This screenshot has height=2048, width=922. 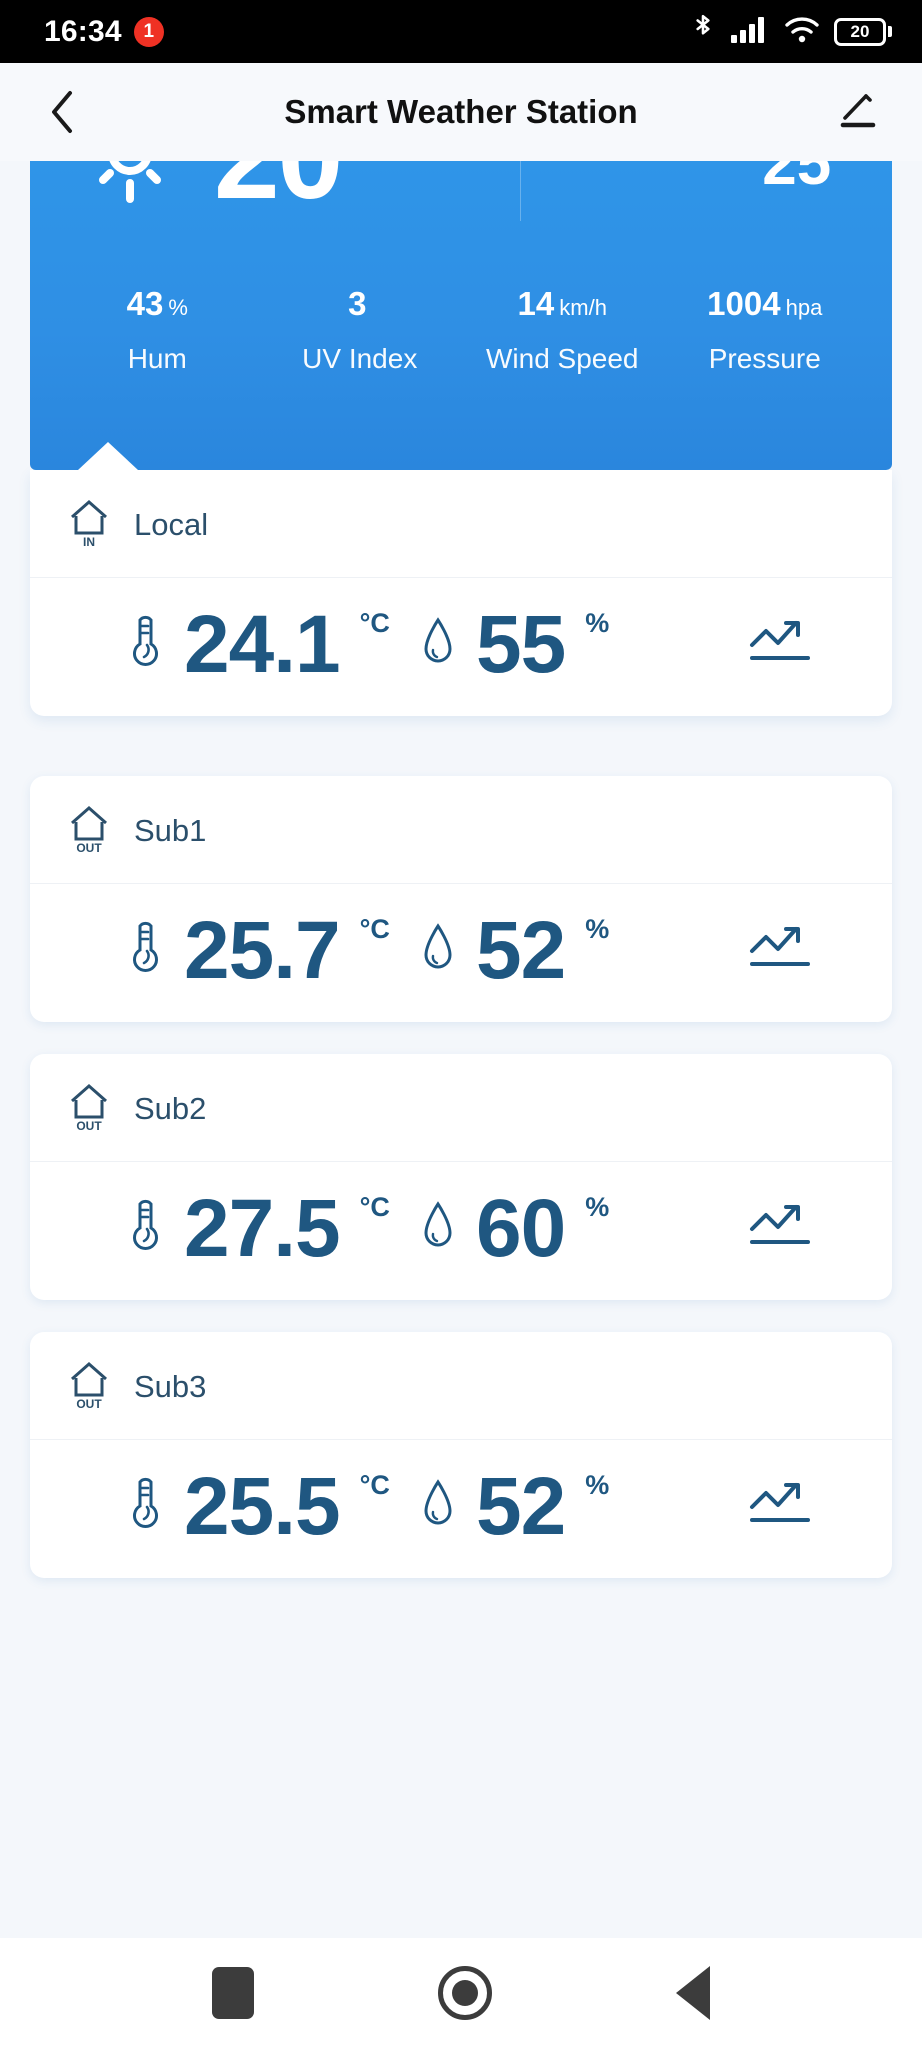 I want to click on home-circle-inner, so click(x=465, y=1993).